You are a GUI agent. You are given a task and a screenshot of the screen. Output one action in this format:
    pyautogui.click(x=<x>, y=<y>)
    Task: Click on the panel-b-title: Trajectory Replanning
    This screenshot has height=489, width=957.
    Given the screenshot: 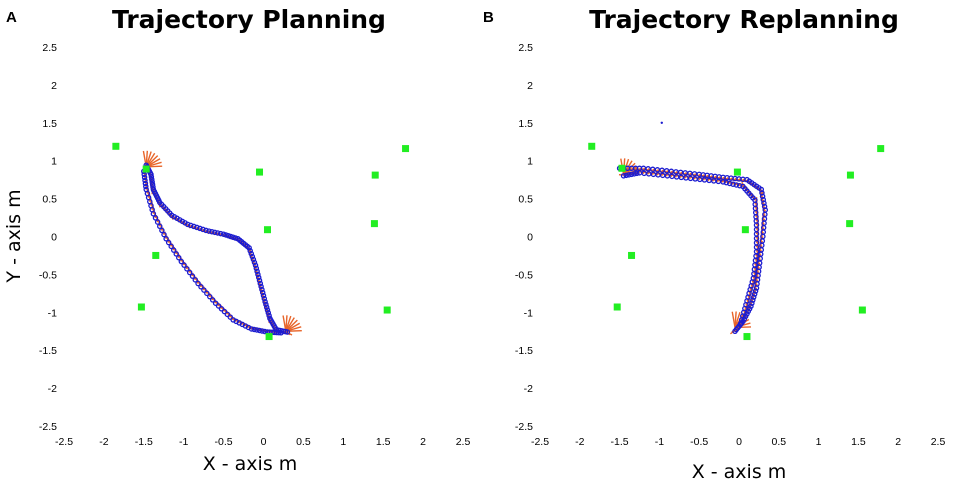 What is the action you would take?
    pyautogui.click(x=744, y=19)
    